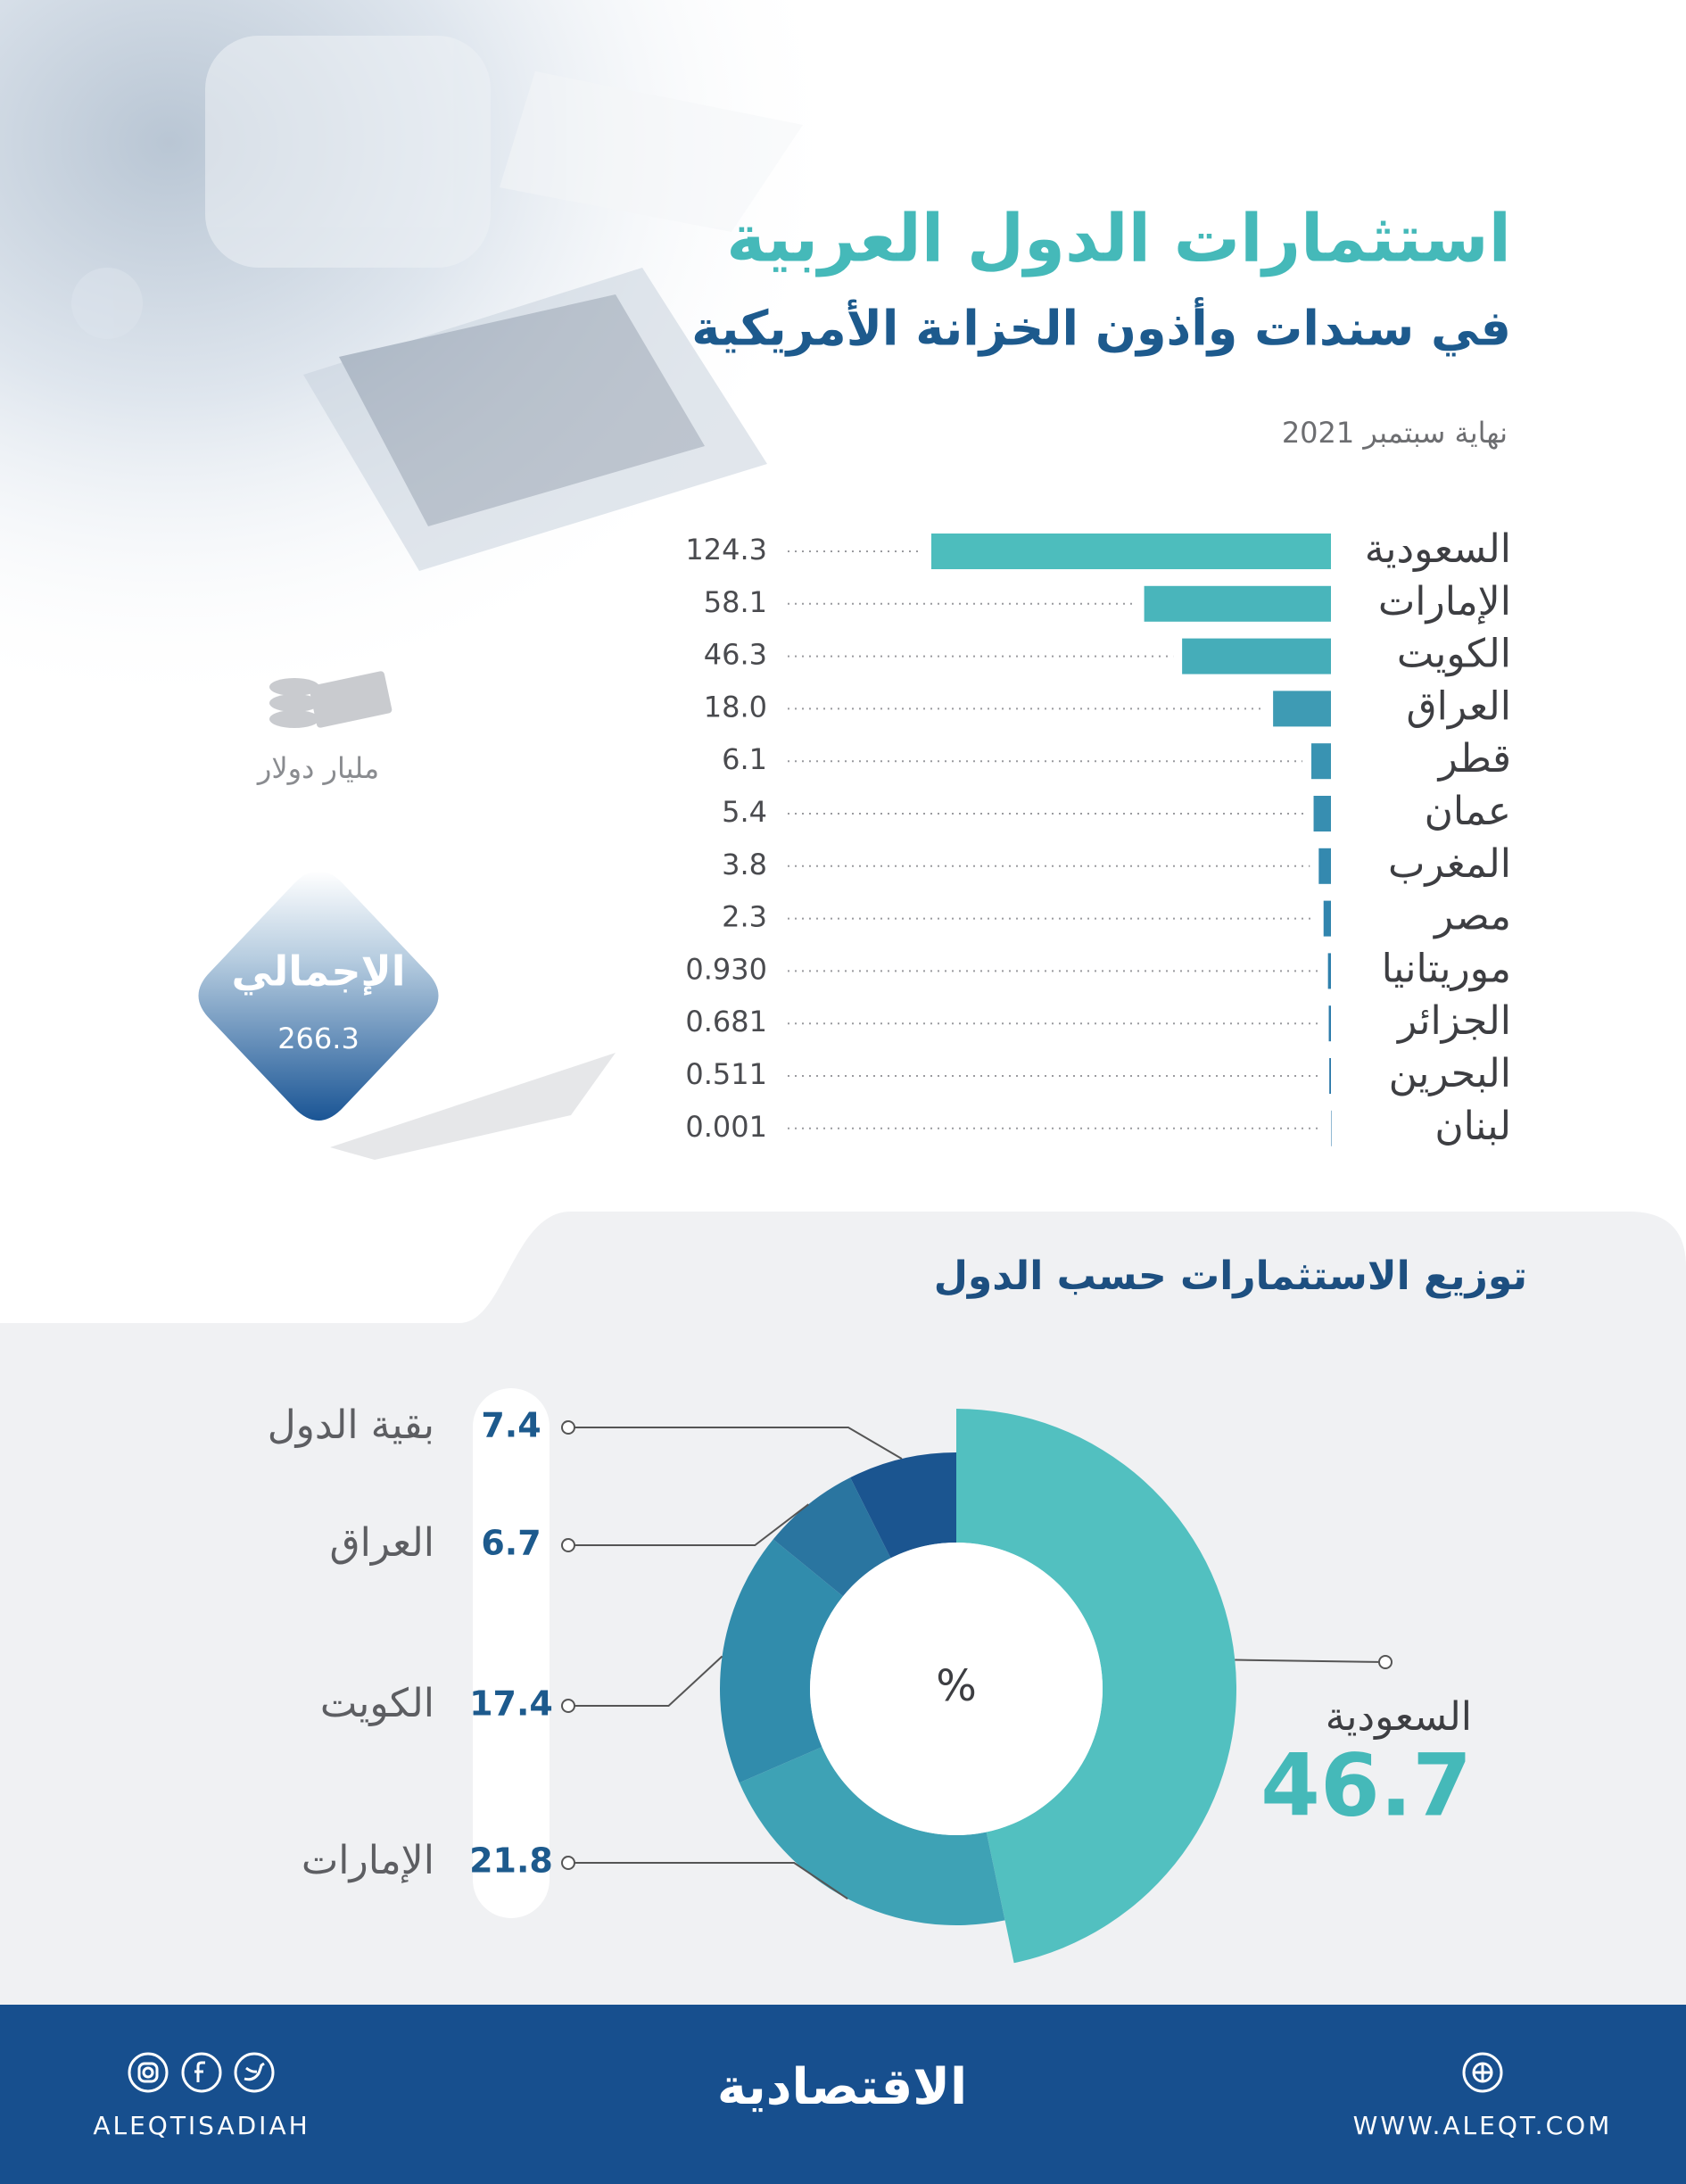 This screenshot has width=1686, height=2184. I want to click on category-label: البحرين, so click(1450, 1073).